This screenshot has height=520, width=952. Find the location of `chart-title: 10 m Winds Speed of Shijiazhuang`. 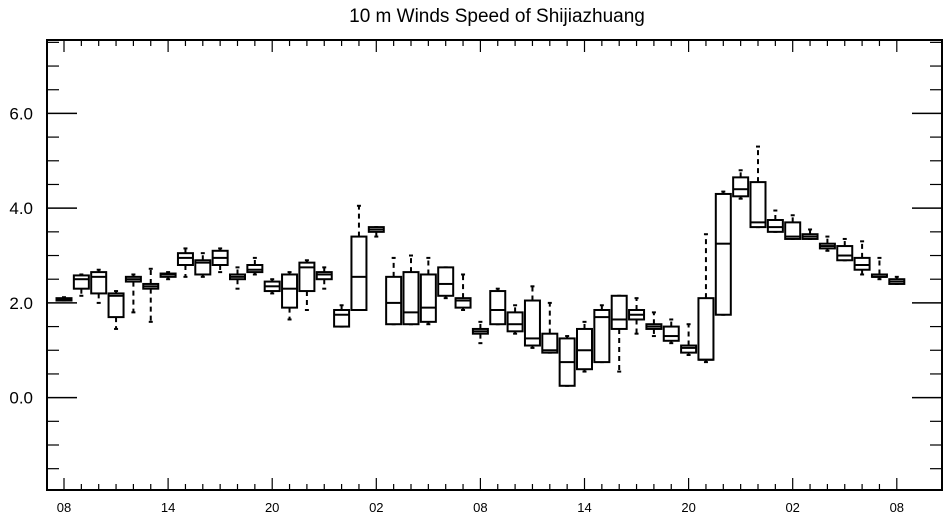

chart-title: 10 m Winds Speed of Shijiazhuang is located at coordinates (497, 16).